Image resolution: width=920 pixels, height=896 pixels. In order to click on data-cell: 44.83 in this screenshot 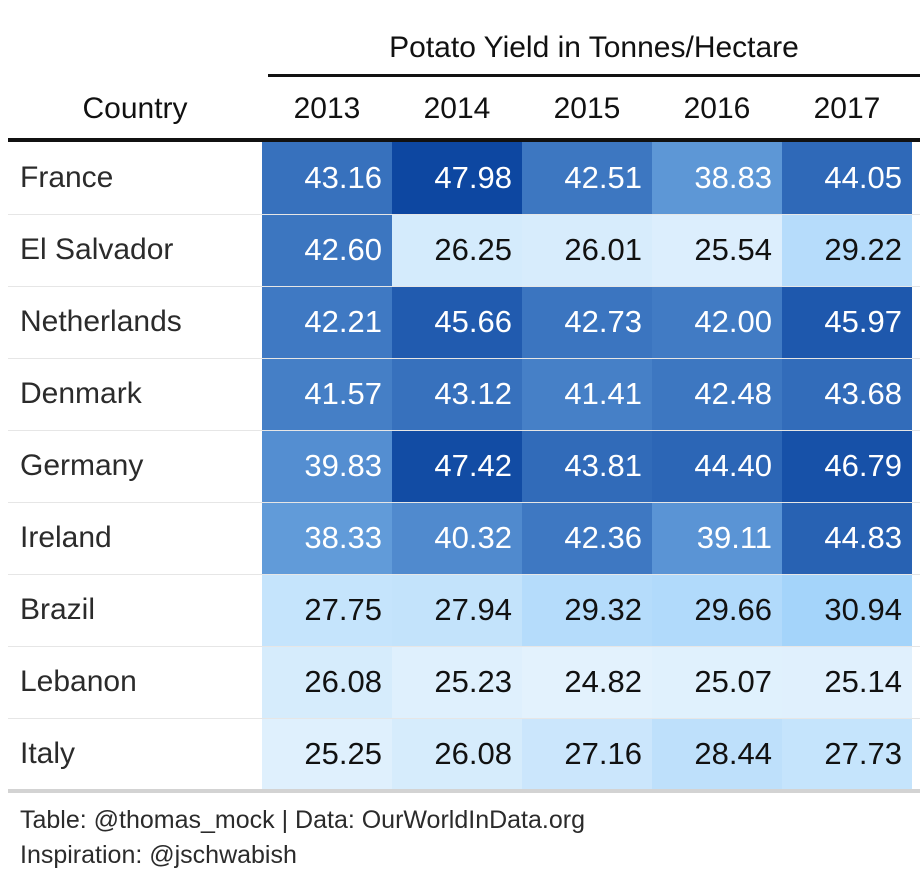, I will do `click(847, 538)`.